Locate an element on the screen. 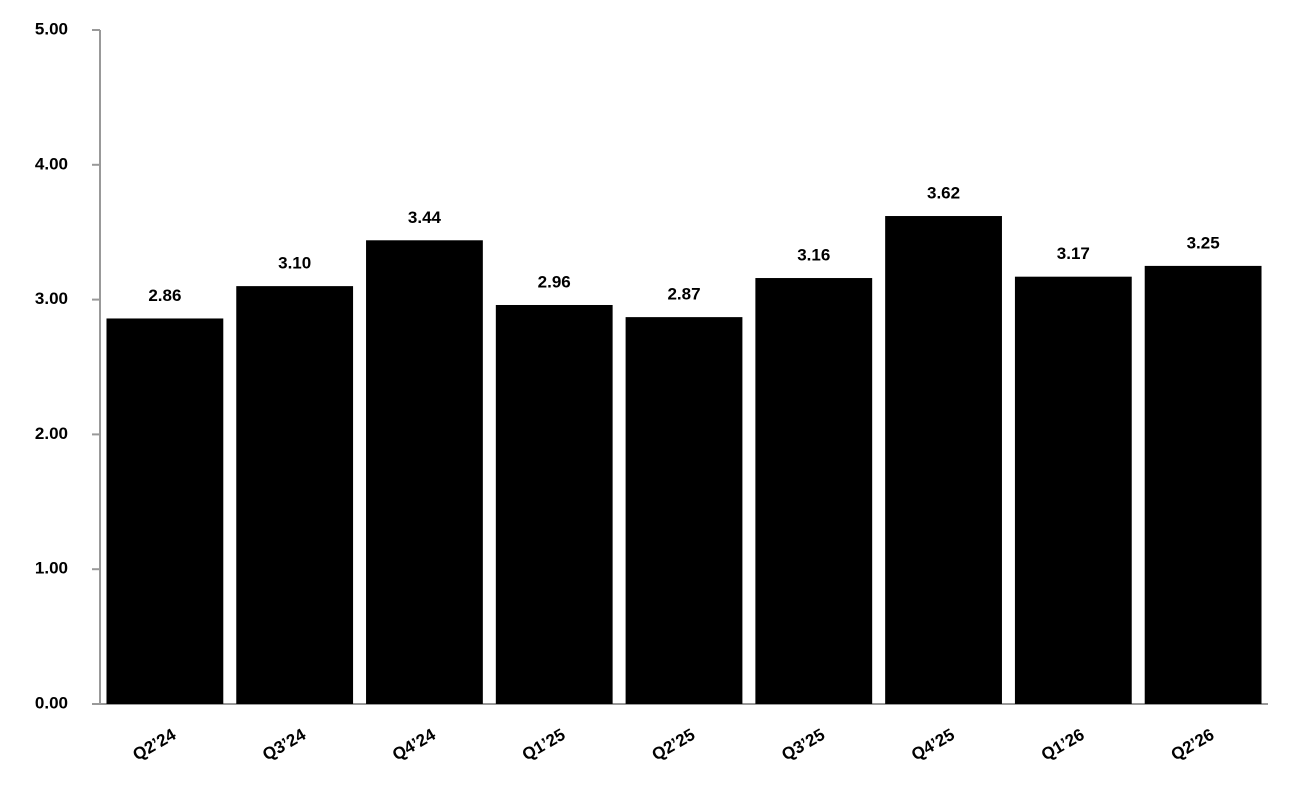 Image resolution: width=1300 pixels, height=800 pixels. y-tick-label: 4.00 is located at coordinates (51, 163).